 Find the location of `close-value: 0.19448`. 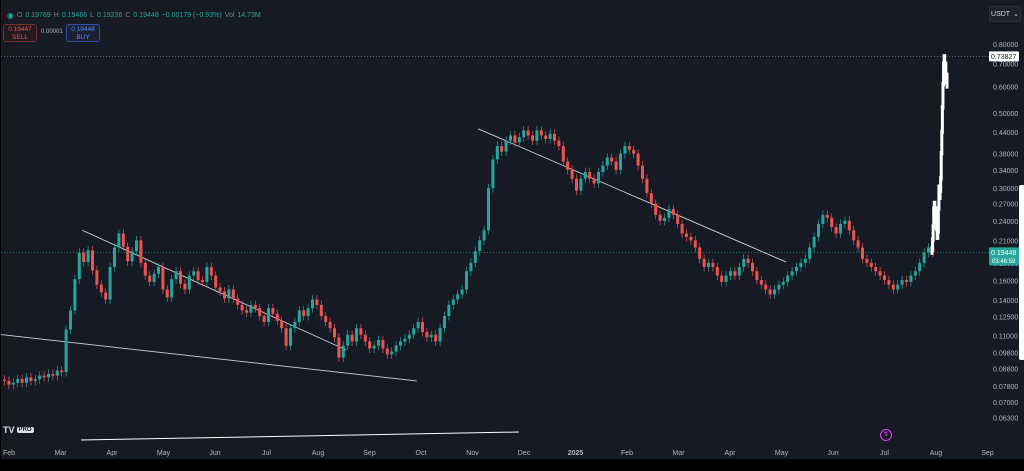

close-value: 0.19448 is located at coordinates (146, 15).